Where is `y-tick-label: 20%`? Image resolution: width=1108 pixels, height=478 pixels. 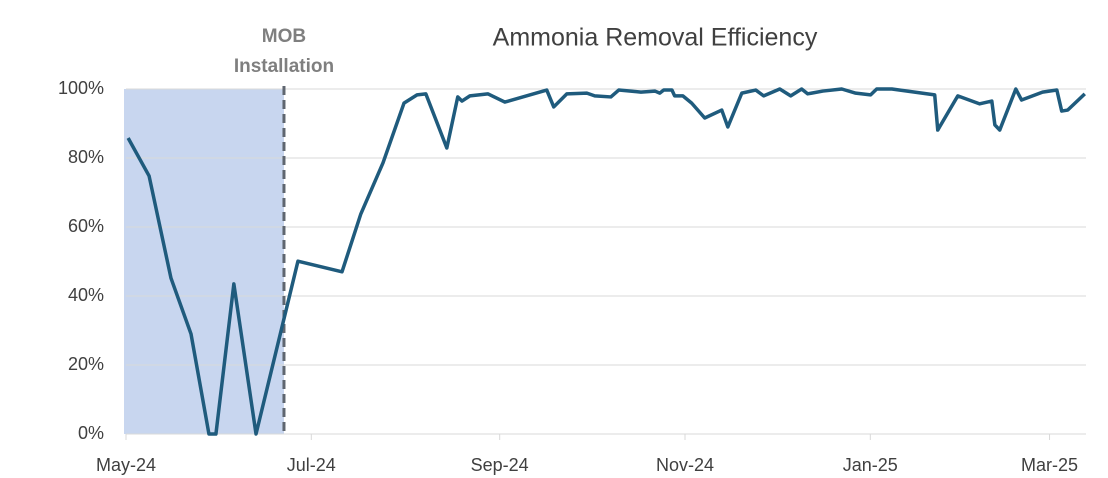
y-tick-label: 20% is located at coordinates (86, 364).